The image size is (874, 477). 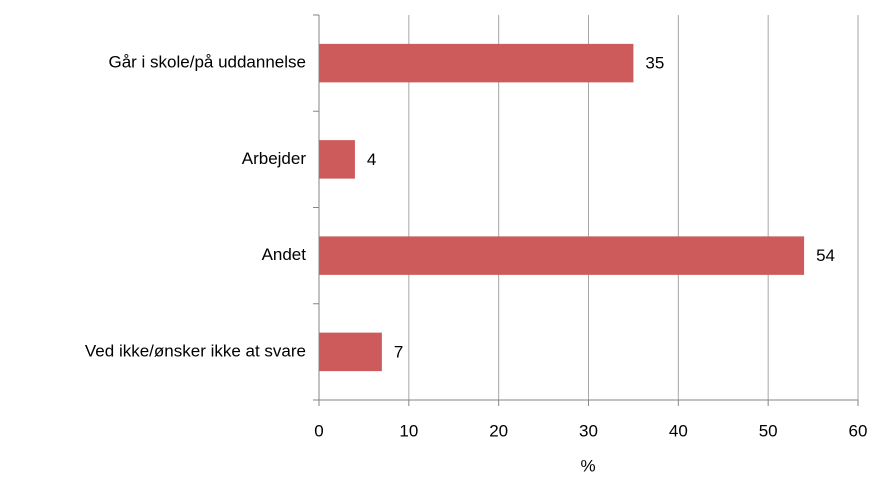 I want to click on x-tick-label: 30, so click(x=588, y=430).